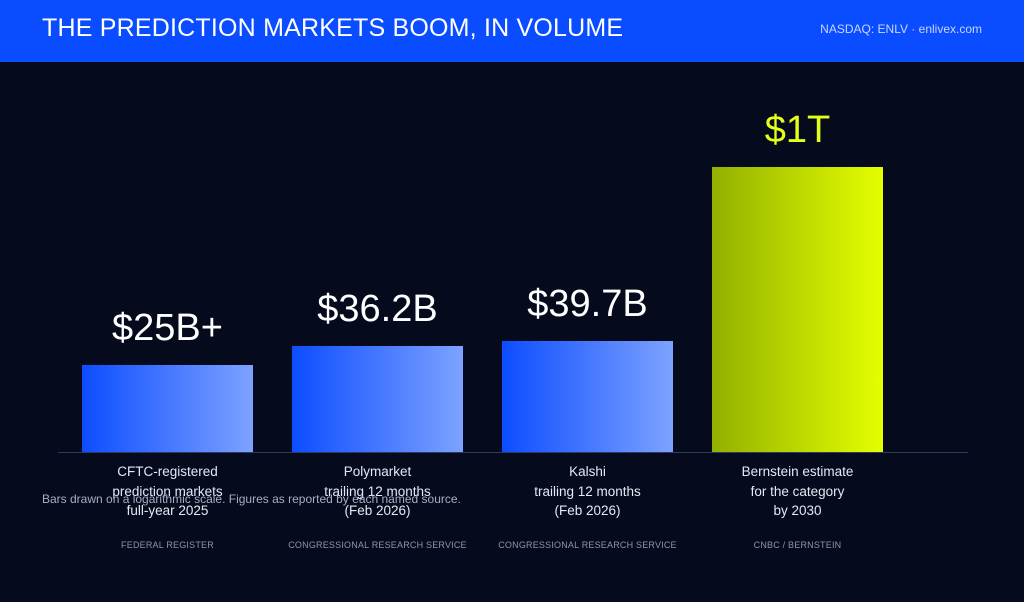 The height and width of the screenshot is (602, 1024). What do you see at coordinates (167, 471) in the screenshot?
I see `category-label-line: CFTC-registered` at bounding box center [167, 471].